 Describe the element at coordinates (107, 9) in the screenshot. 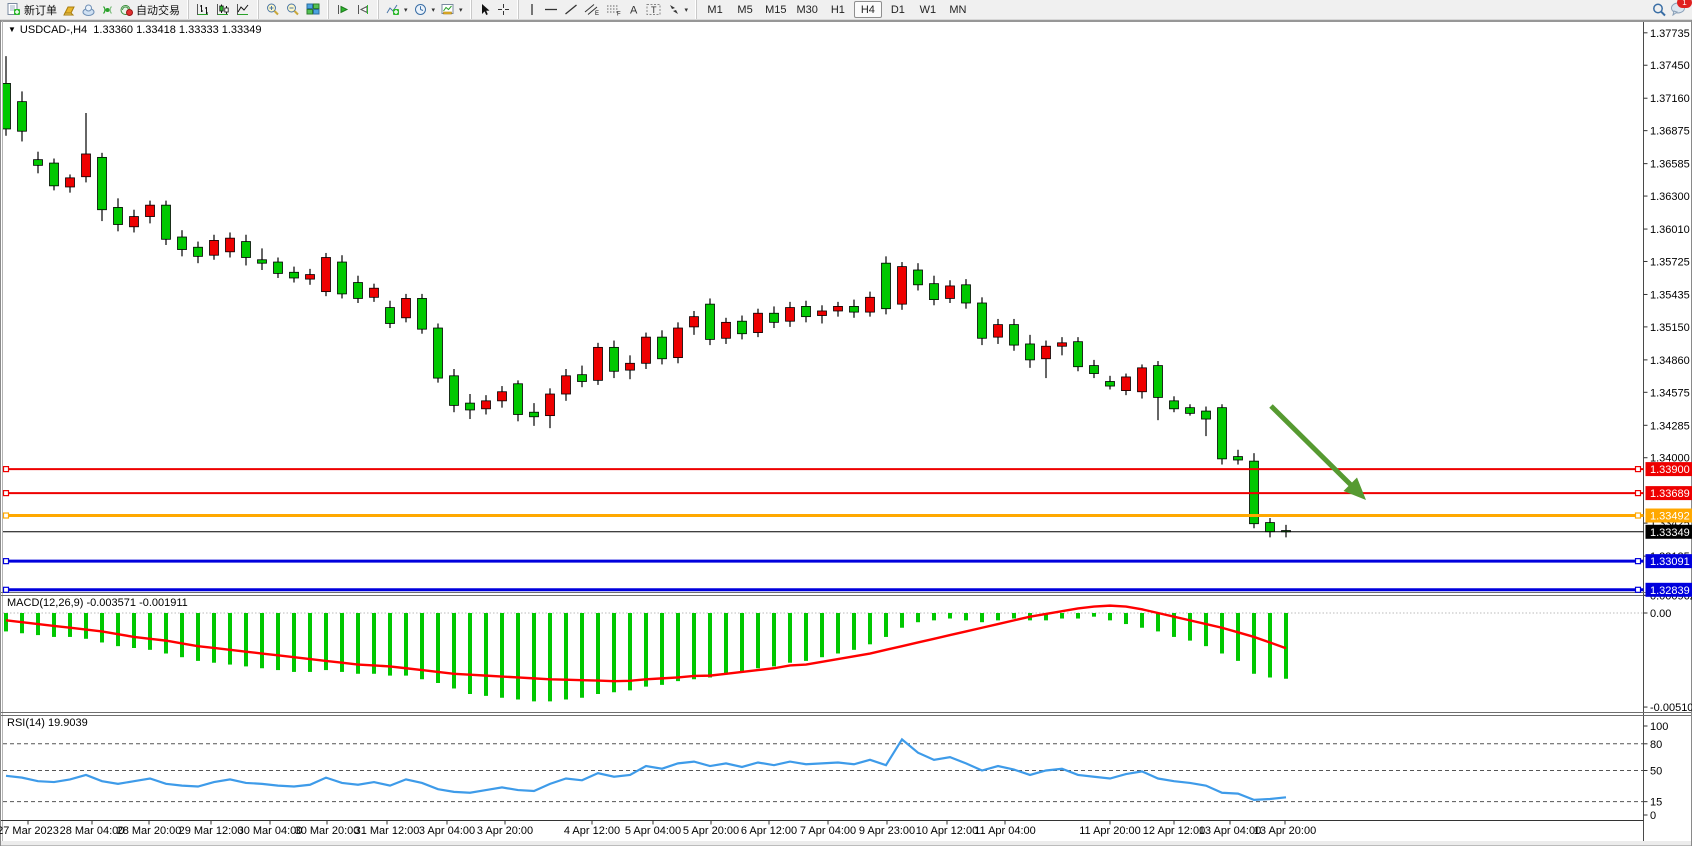

I see `navigator-button` at that location.